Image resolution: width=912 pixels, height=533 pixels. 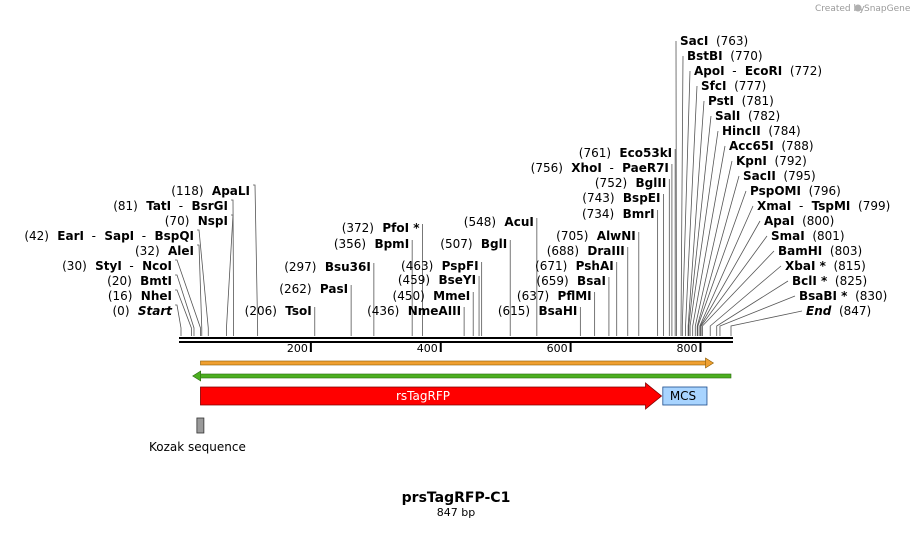 What do you see at coordinates (694, 41) in the screenshot?
I see `site-label-part: SacI` at bounding box center [694, 41].